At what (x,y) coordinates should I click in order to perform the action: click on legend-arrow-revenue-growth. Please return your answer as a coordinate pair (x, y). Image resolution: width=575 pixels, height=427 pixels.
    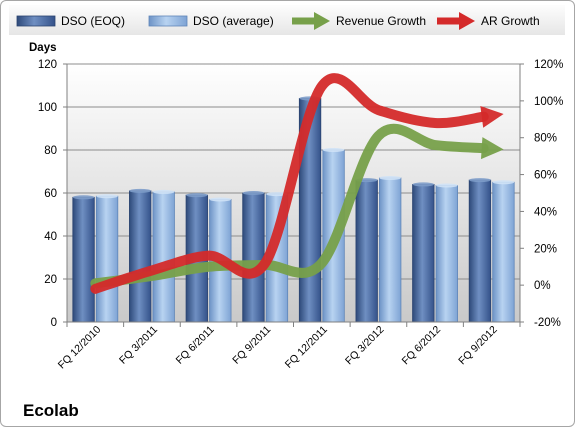
    Looking at the image, I should click on (322, 21).